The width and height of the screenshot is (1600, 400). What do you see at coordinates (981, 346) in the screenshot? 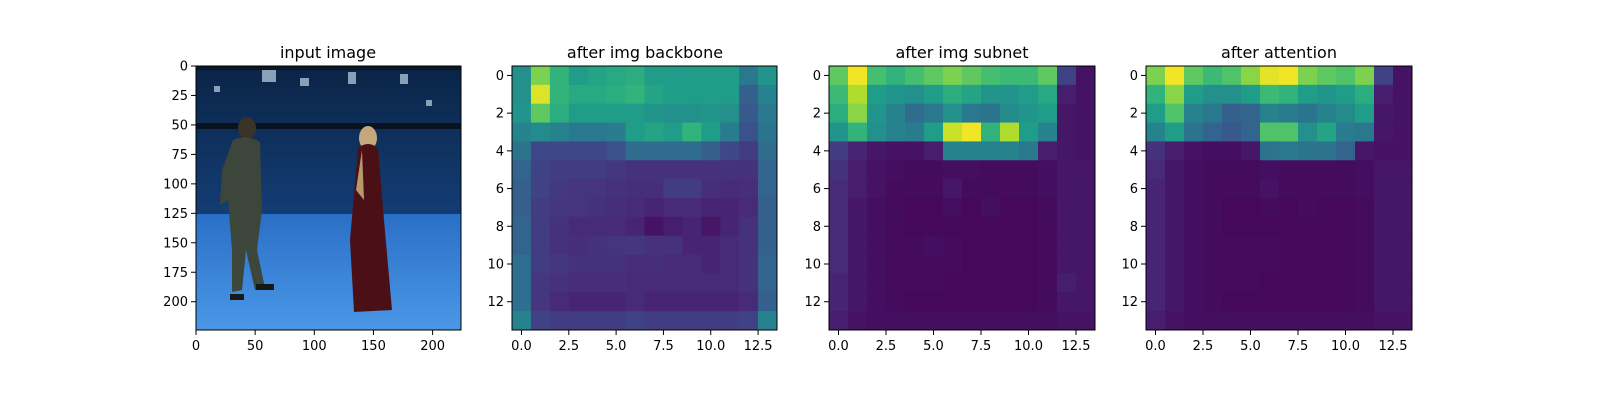
I see `x-tick-label: 7.5` at bounding box center [981, 346].